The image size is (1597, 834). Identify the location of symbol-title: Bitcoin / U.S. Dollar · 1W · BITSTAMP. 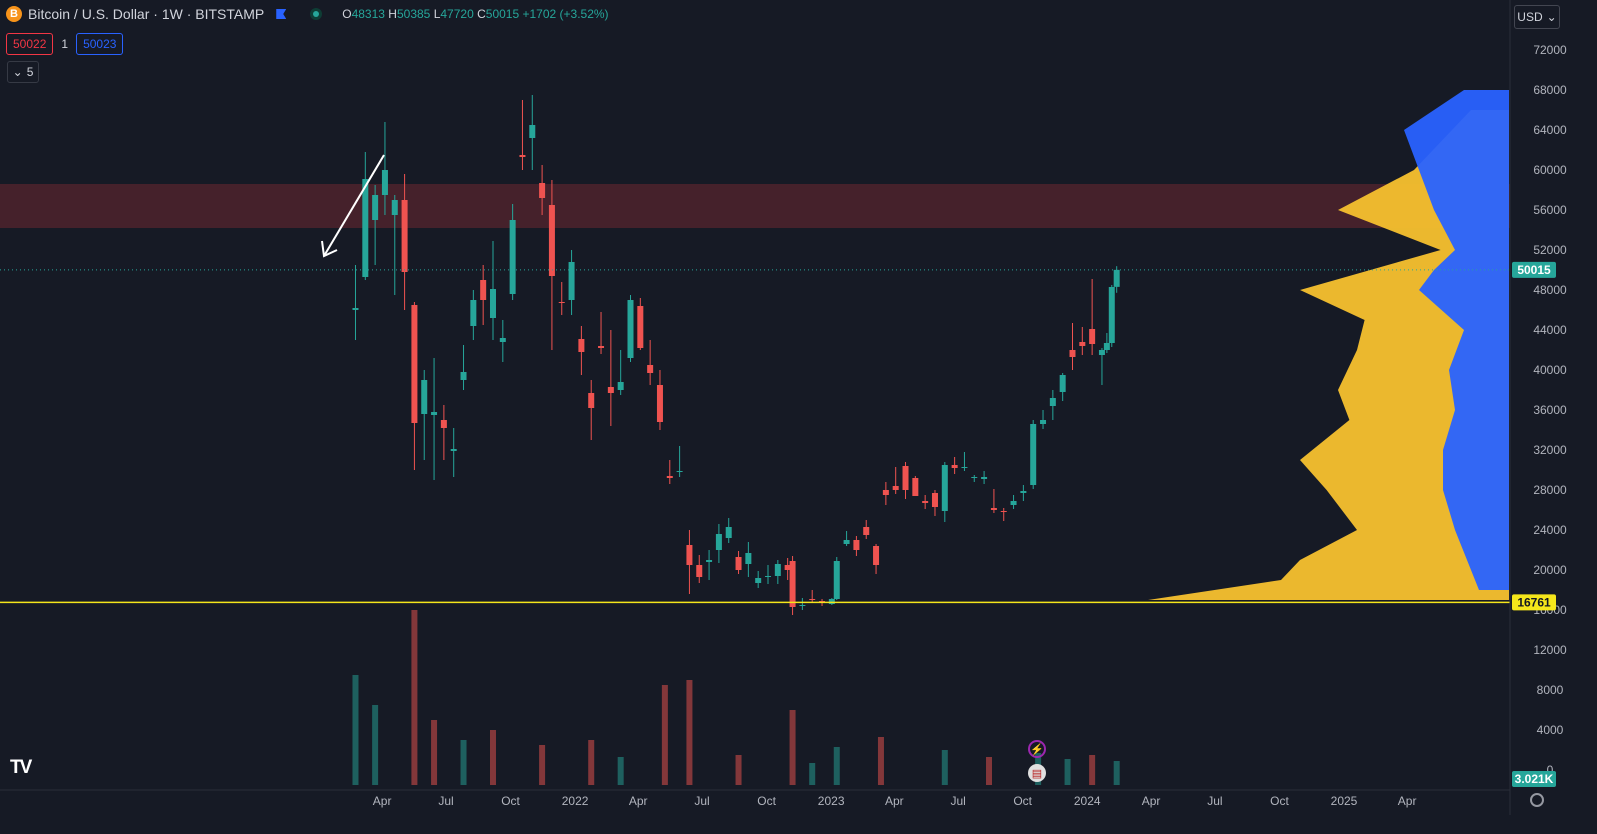
(146, 14).